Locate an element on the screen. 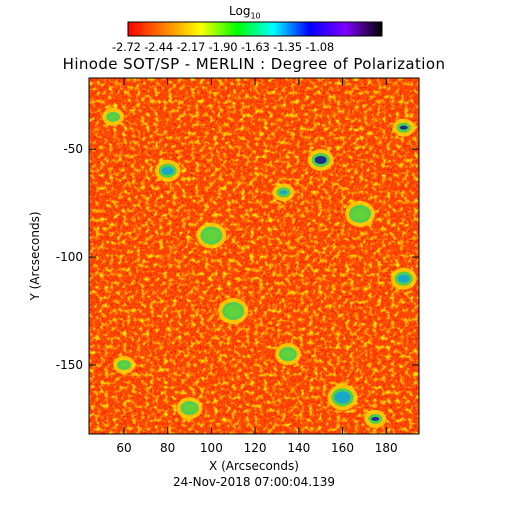 The height and width of the screenshot is (512, 508). x-tick-label: 160 is located at coordinates (342, 448).